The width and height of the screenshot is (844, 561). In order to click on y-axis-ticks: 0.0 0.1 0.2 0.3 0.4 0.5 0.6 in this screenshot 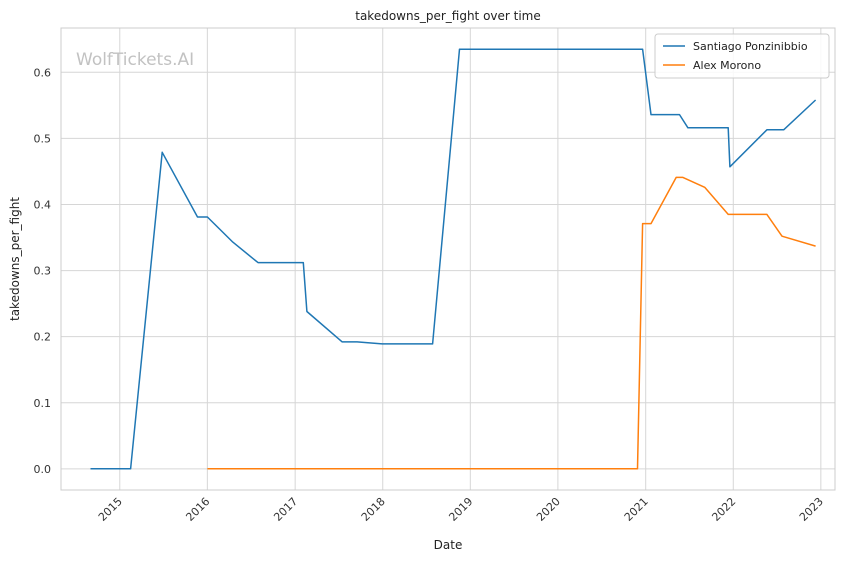, I will do `click(43, 271)`.